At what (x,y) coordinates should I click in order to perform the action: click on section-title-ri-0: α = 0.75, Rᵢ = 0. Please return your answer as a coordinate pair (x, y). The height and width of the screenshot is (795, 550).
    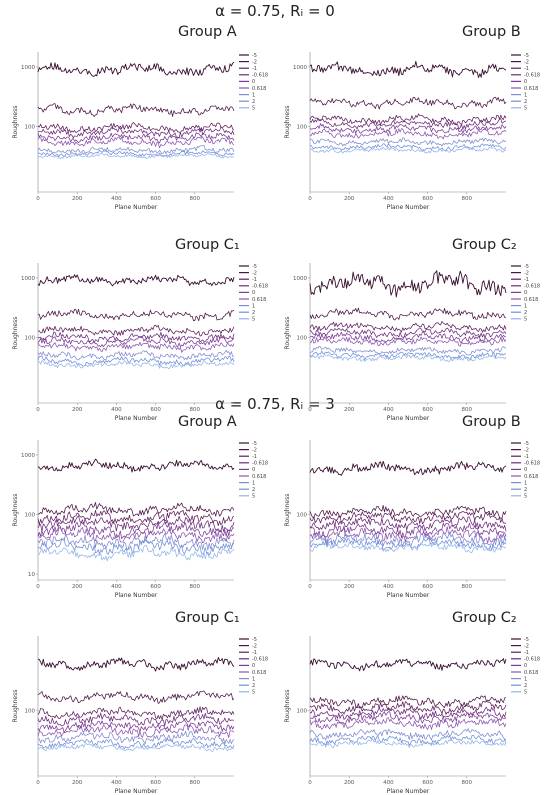
    Looking at the image, I should click on (275, 11).